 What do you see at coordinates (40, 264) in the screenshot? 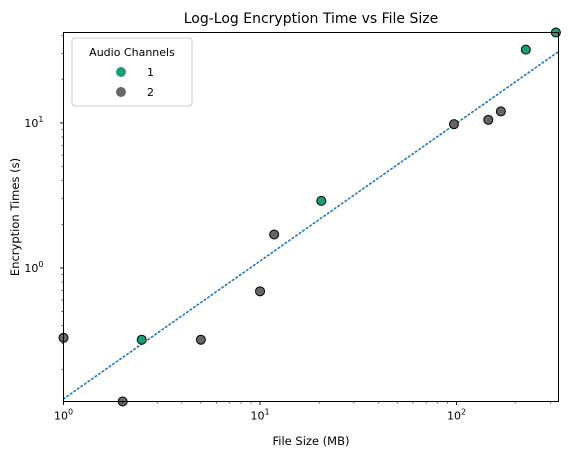
I see `y-tick-exponent: 0` at bounding box center [40, 264].